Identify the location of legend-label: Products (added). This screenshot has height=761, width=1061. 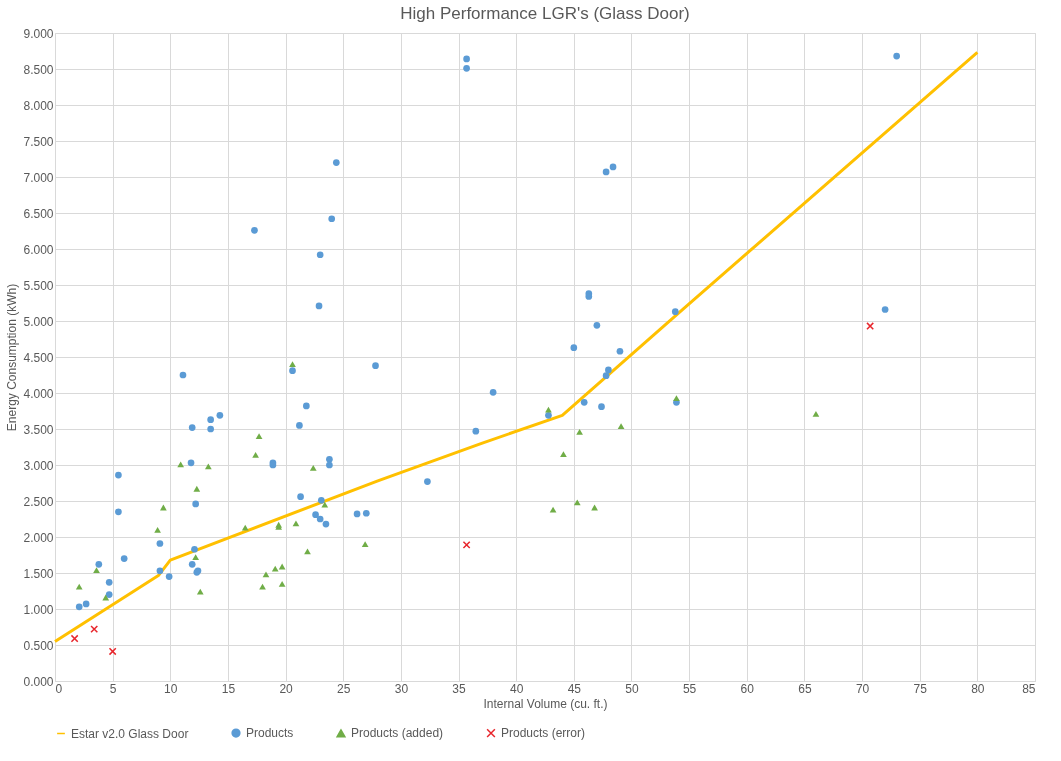
(397, 733).